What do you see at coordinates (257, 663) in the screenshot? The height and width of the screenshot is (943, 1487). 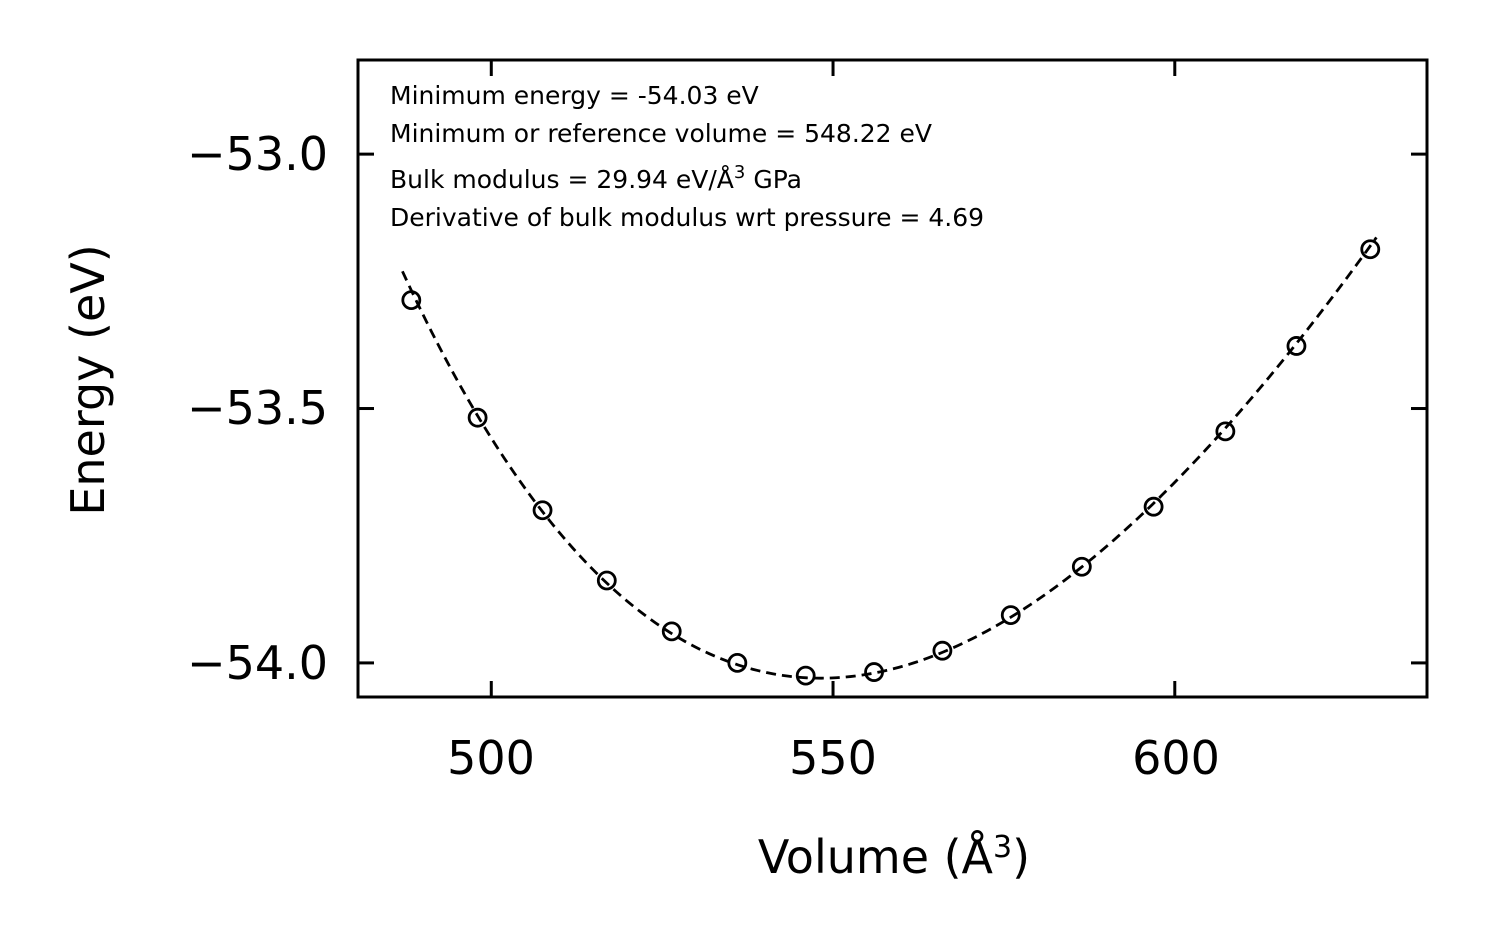 I see `y-tick-label-54-0: −54.0` at bounding box center [257, 663].